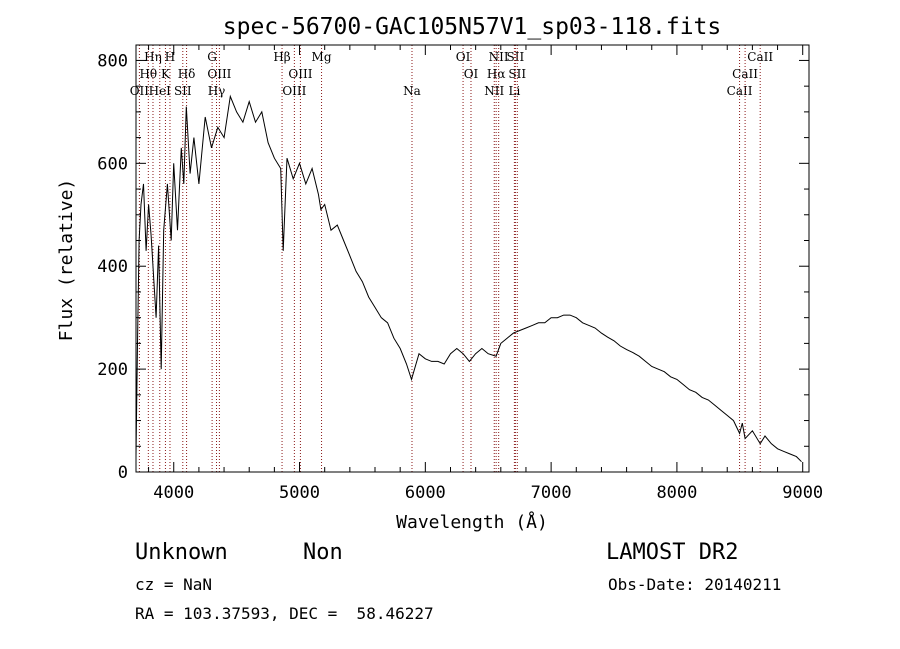  What do you see at coordinates (187, 74) in the screenshot?
I see `marker-label: Hδ` at bounding box center [187, 74].